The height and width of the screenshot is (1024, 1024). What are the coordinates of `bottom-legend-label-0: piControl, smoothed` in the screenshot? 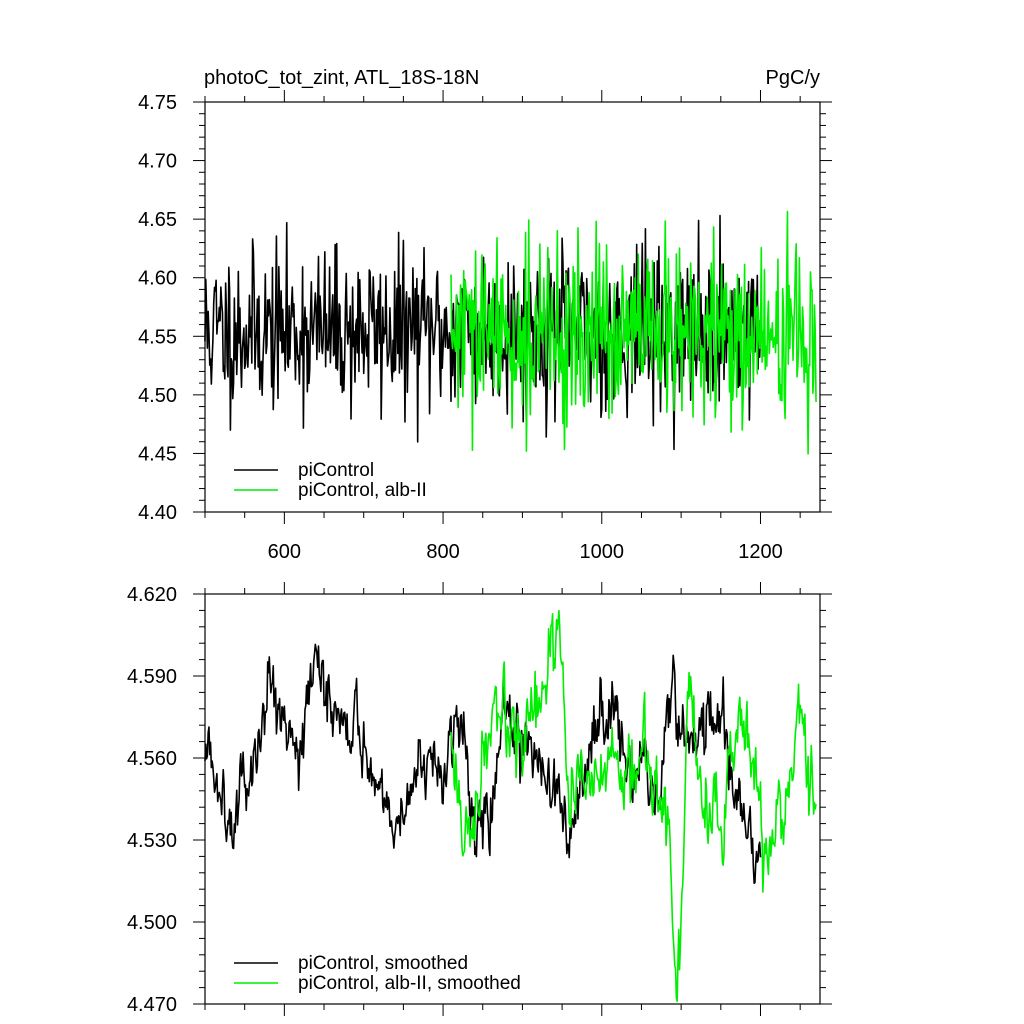 It's located at (383, 963).